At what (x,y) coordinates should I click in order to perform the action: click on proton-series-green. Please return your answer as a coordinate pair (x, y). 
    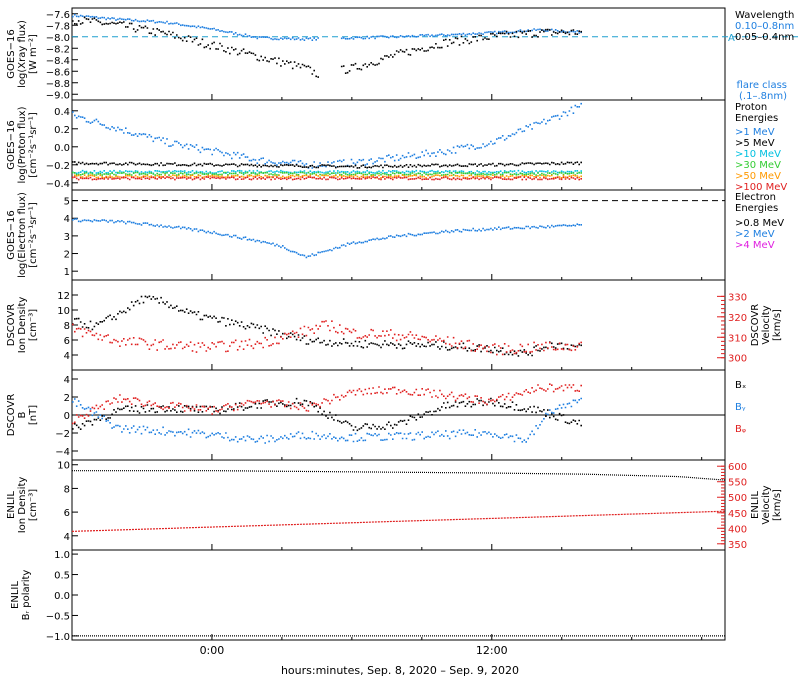
    Looking at the image, I should click on (327, 173).